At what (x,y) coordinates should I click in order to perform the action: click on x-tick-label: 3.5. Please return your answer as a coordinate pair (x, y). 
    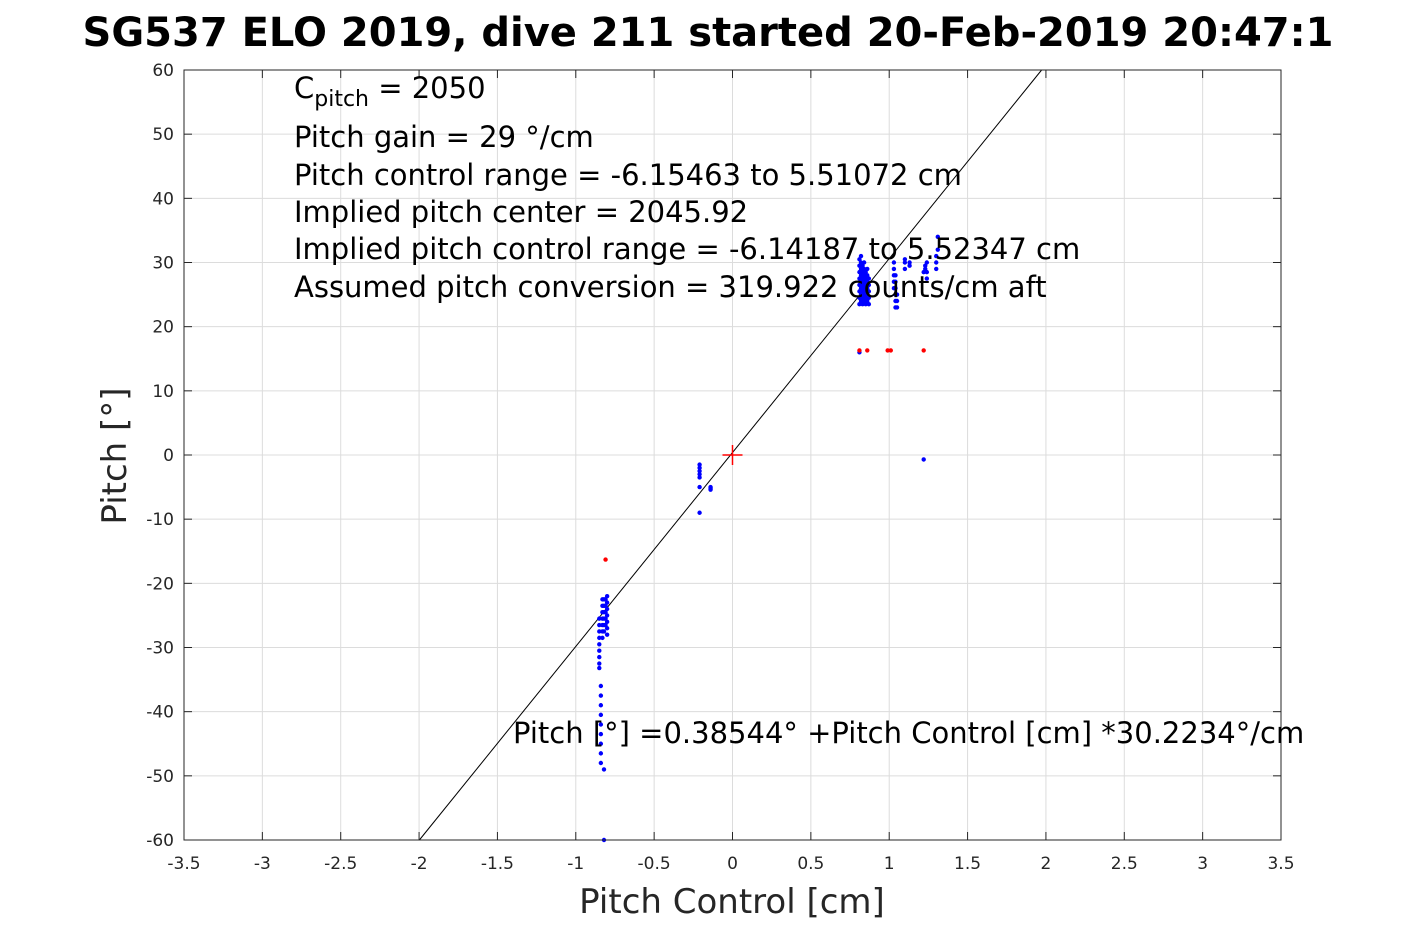
    Looking at the image, I should click on (1280, 864).